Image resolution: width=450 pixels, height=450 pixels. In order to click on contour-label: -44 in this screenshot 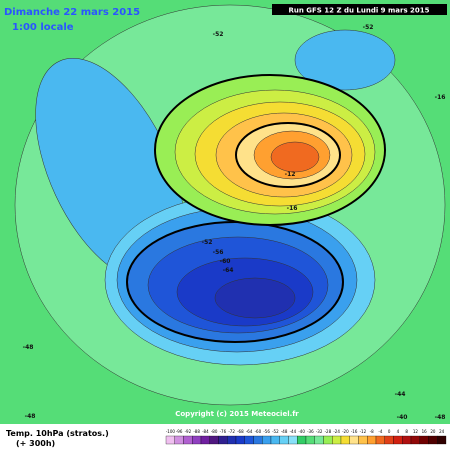, I will do `click(400, 394)`.